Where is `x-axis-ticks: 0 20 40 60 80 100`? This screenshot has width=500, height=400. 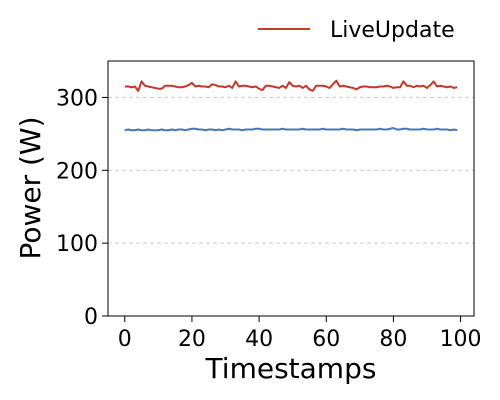
x-axis-ticks: 0 20 40 60 80 100 is located at coordinates (300, 334).